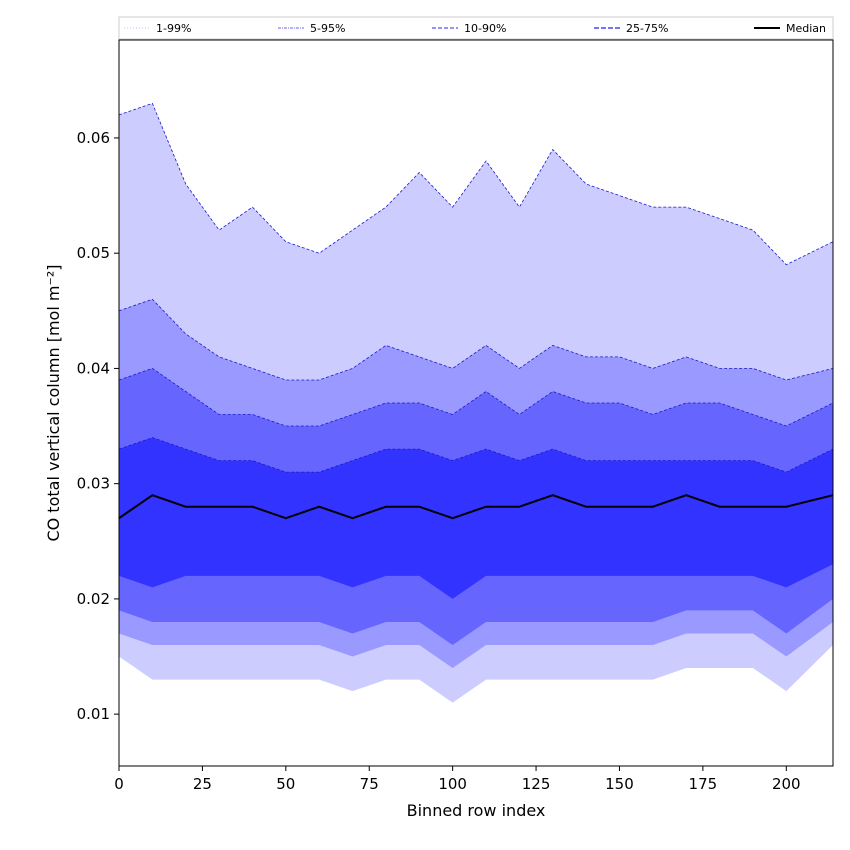 The width and height of the screenshot is (850, 850). What do you see at coordinates (93, 484) in the screenshot?
I see `y-tick-label: 0.03` at bounding box center [93, 484].